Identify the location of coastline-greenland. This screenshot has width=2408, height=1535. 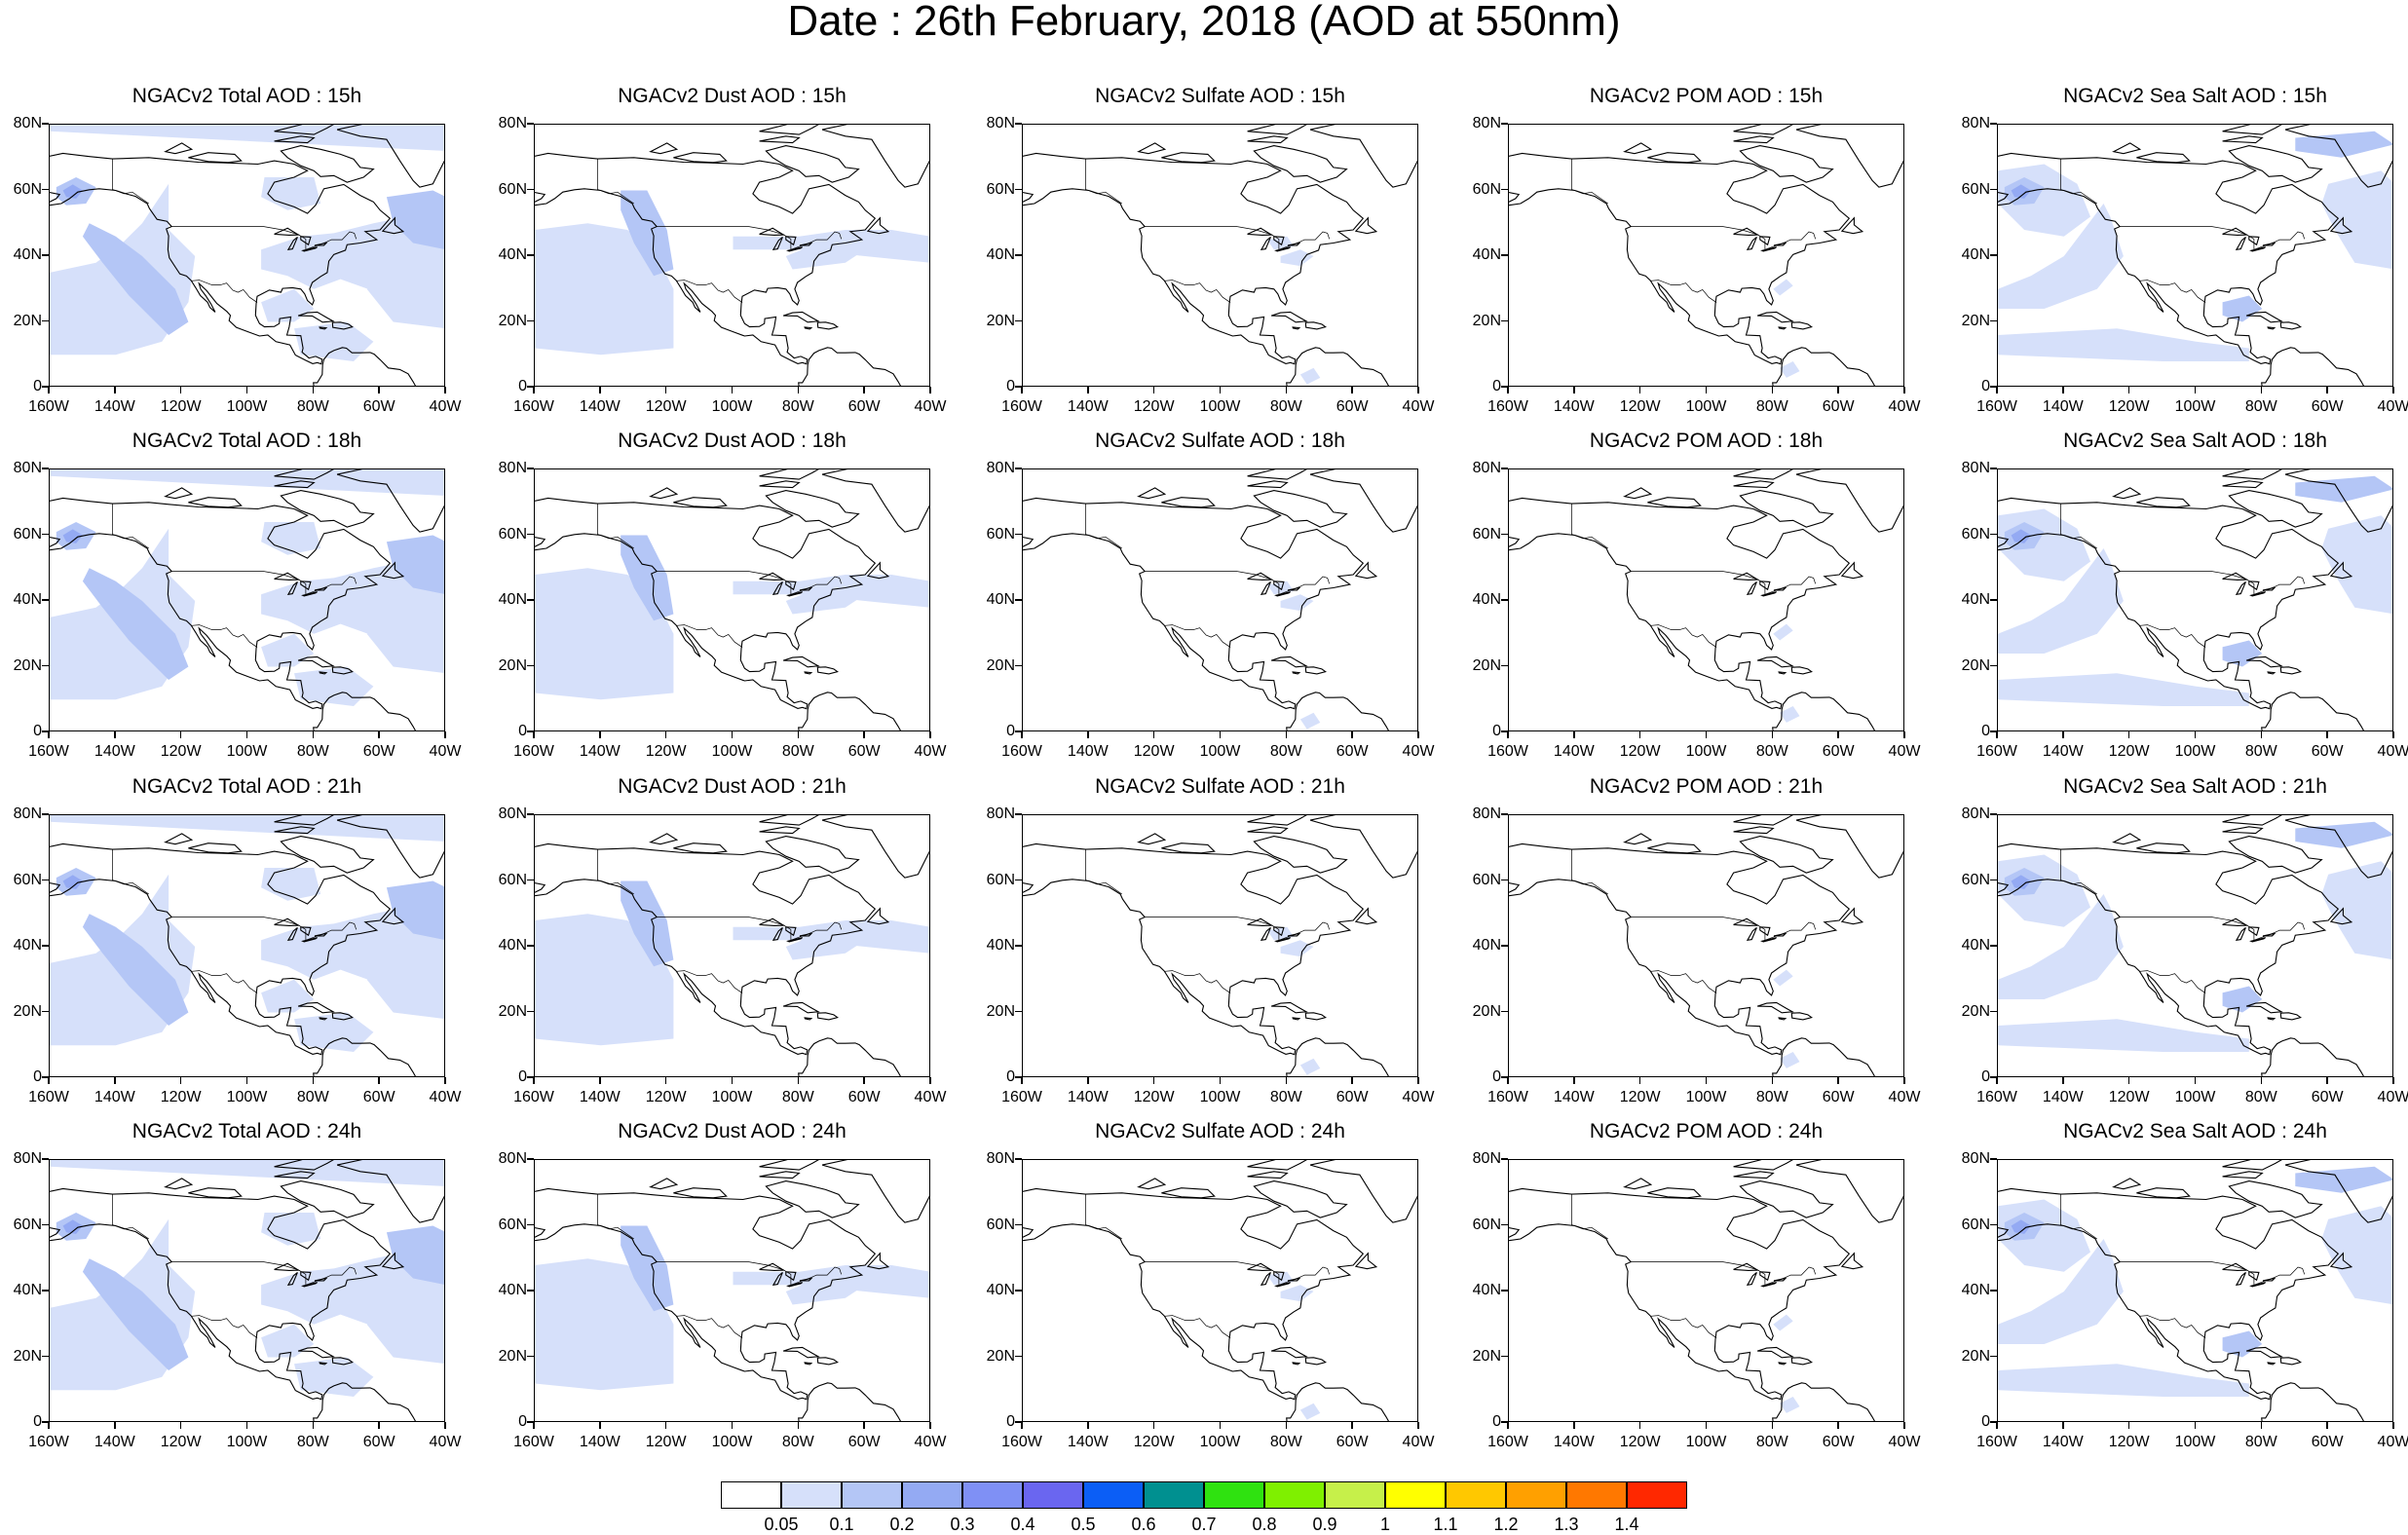
(1363, 1191).